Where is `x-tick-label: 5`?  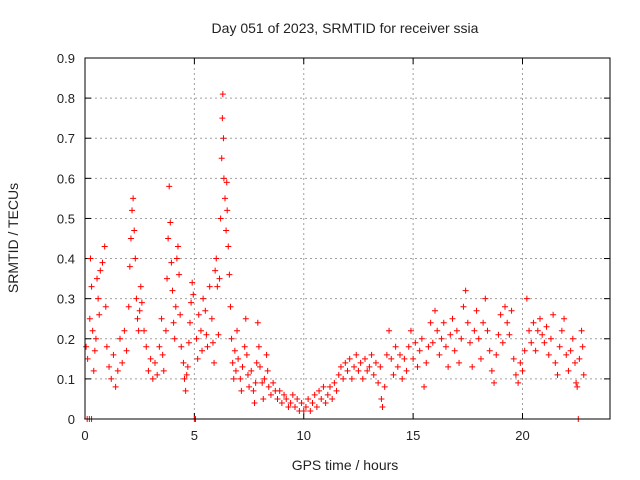 x-tick-label: 5 is located at coordinates (194, 435).